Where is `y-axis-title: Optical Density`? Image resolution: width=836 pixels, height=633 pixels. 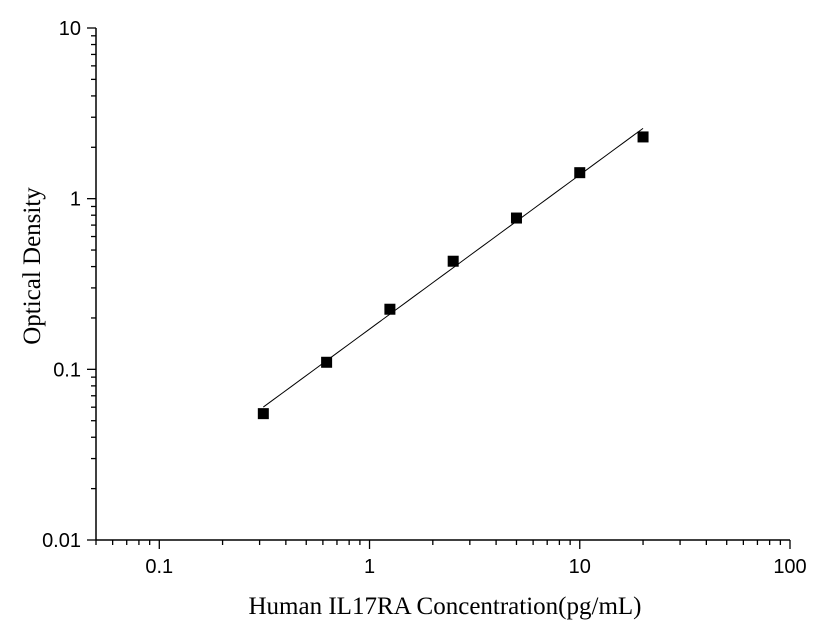 y-axis-title: Optical Density is located at coordinates (32, 266).